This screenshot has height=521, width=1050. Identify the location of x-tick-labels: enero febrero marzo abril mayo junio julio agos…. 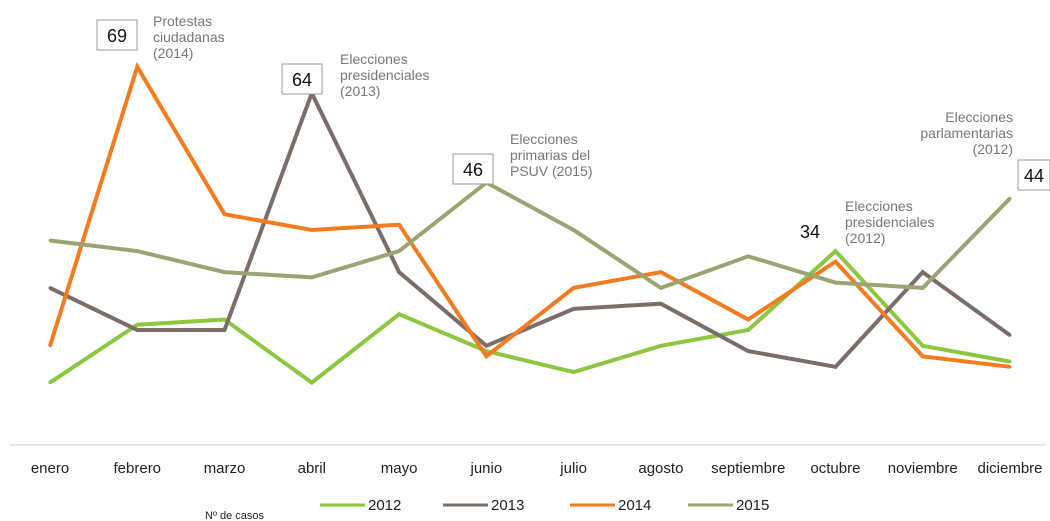
(537, 468).